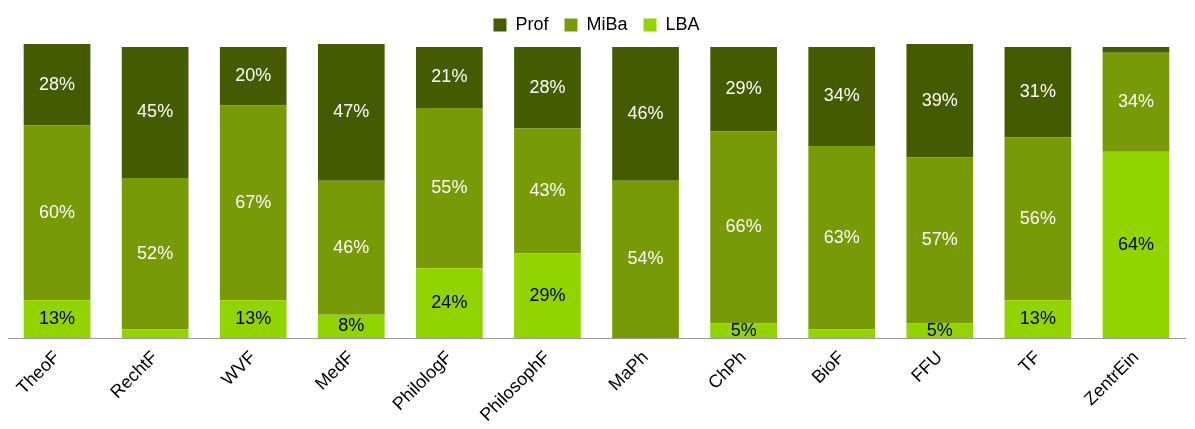  Describe the element at coordinates (1029, 361) in the screenshot. I see `x-tick-label: TF` at that location.